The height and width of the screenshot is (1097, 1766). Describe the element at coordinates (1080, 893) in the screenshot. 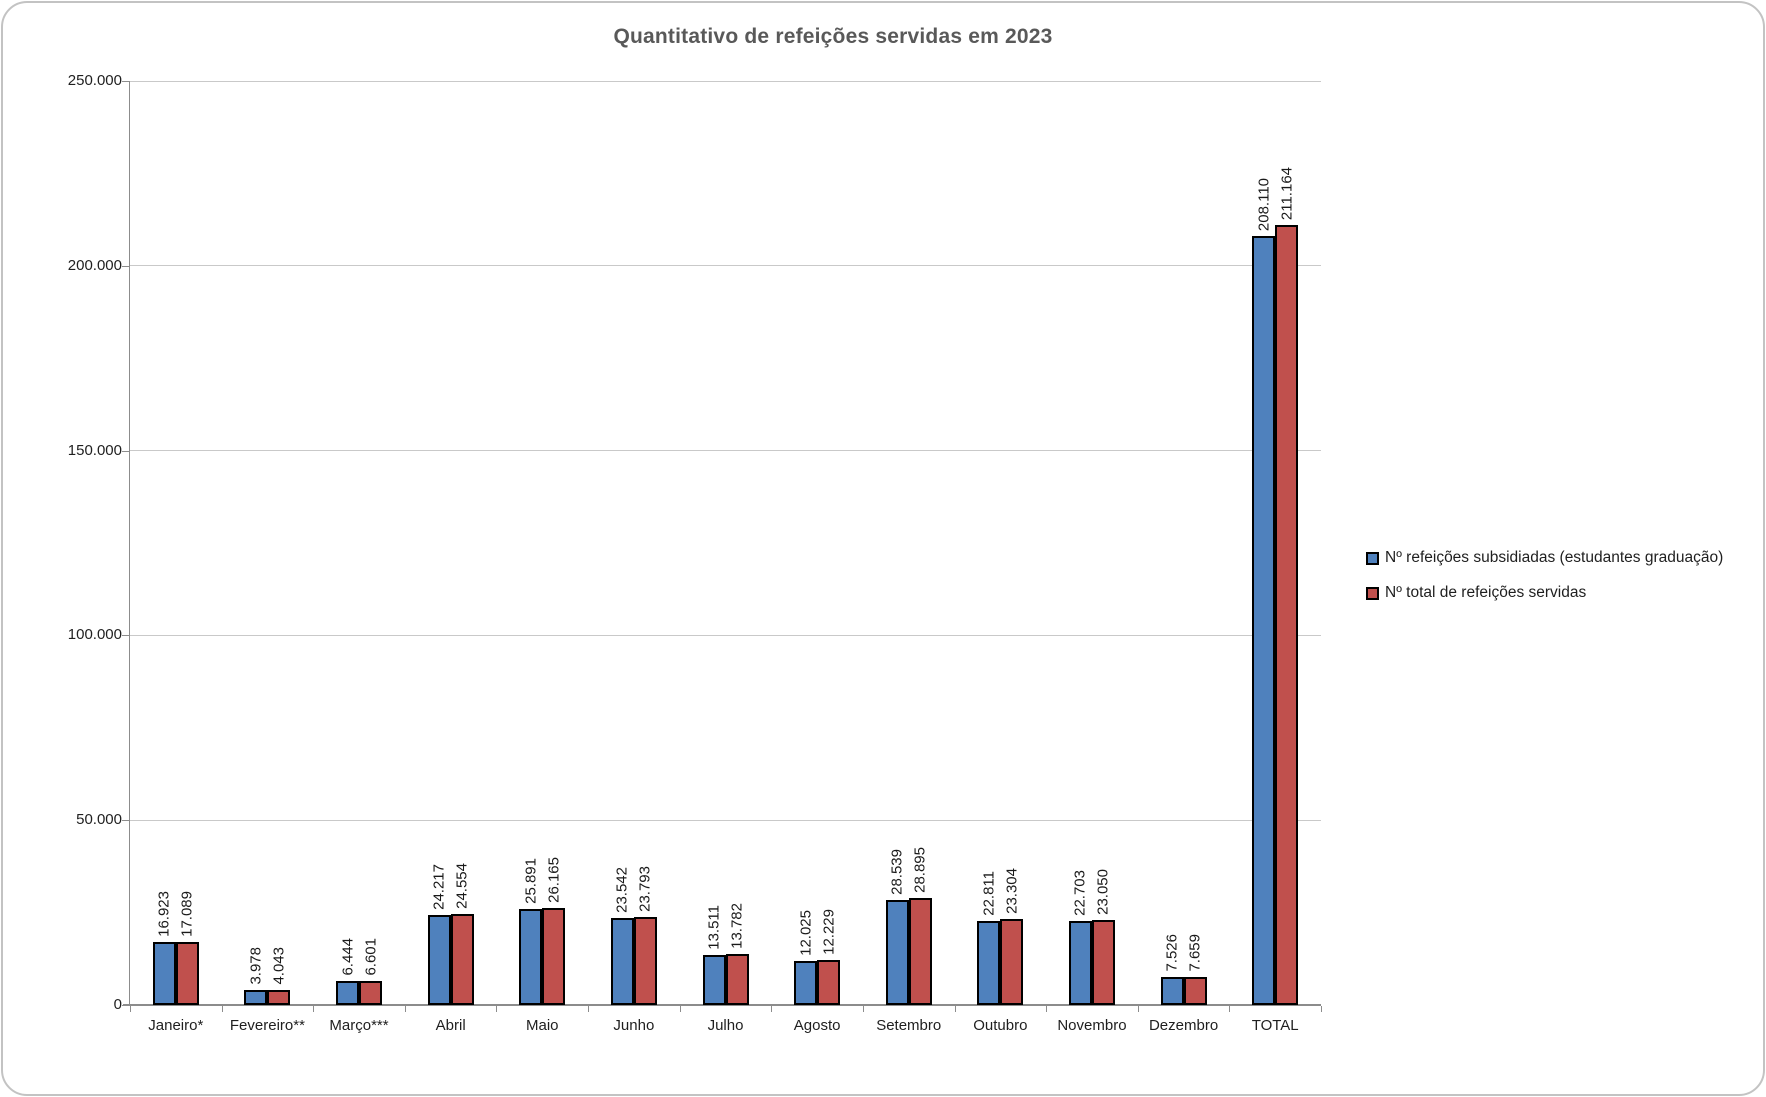

I see `bar-value-label: 22.703` at that location.